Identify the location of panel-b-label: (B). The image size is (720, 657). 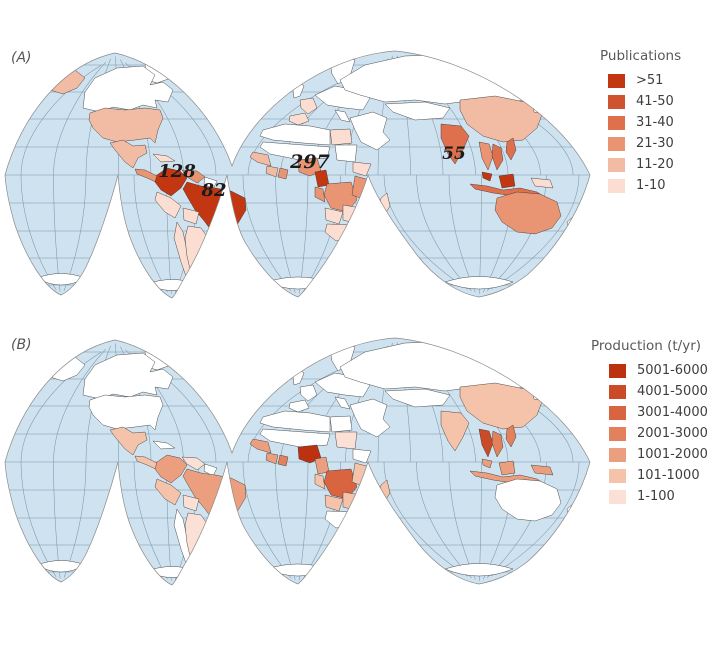
(21, 345).